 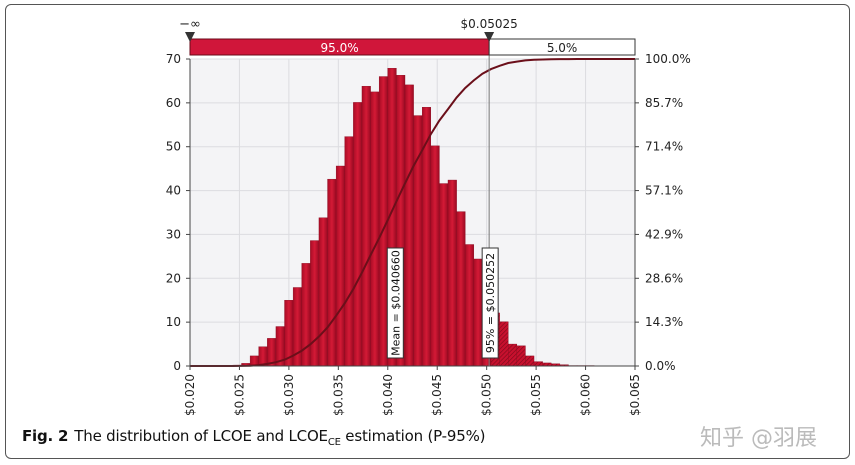 What do you see at coordinates (664, 322) in the screenshot?
I see `y2-tick-label: 14.3%` at bounding box center [664, 322].